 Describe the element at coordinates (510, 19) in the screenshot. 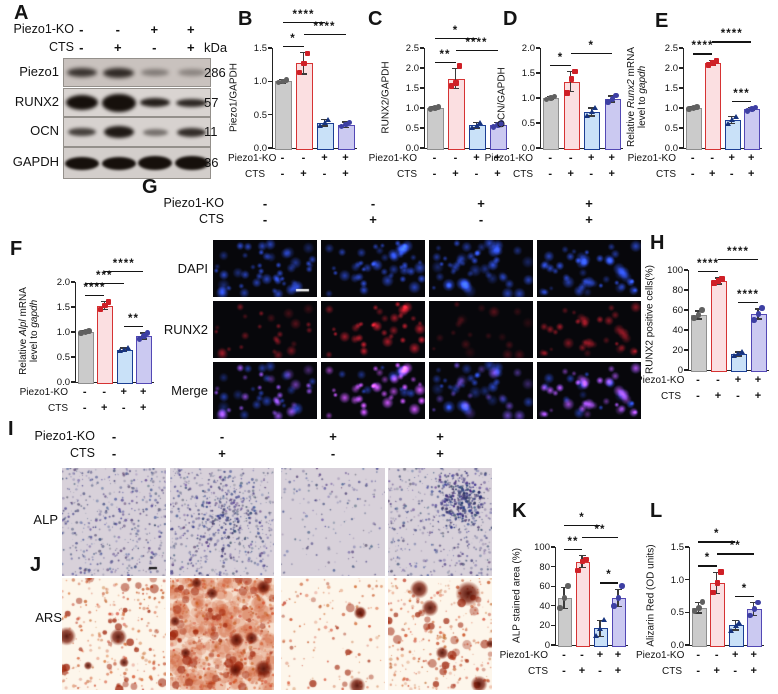

I see `panel-d-label: D` at that location.